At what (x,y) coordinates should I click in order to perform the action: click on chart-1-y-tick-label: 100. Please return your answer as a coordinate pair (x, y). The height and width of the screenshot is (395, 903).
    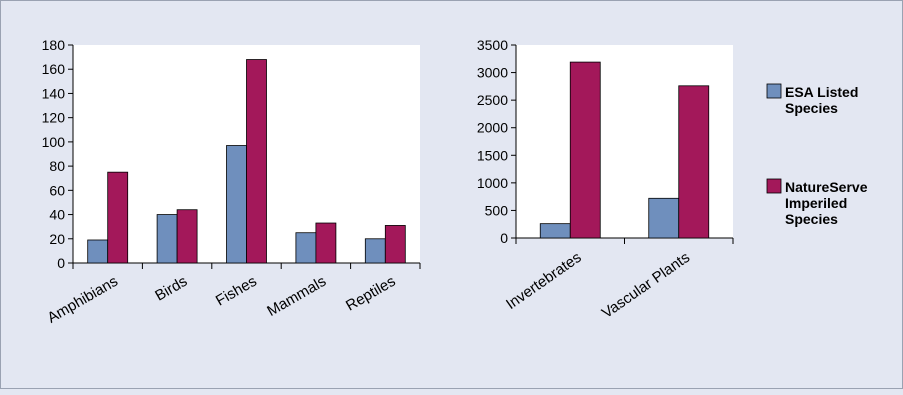
    Looking at the image, I should click on (54, 142).